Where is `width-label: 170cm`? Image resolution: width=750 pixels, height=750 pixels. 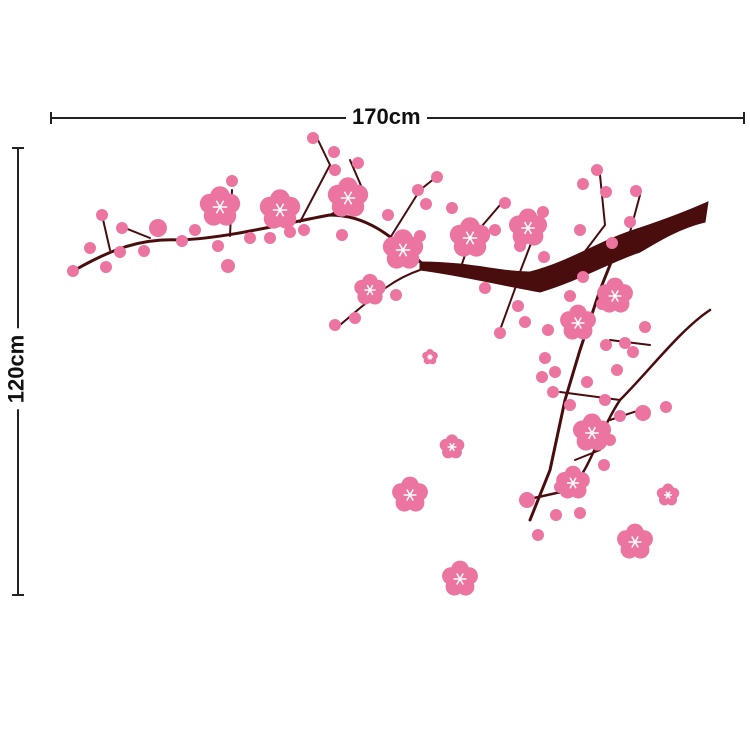
width-label: 170cm is located at coordinates (386, 117).